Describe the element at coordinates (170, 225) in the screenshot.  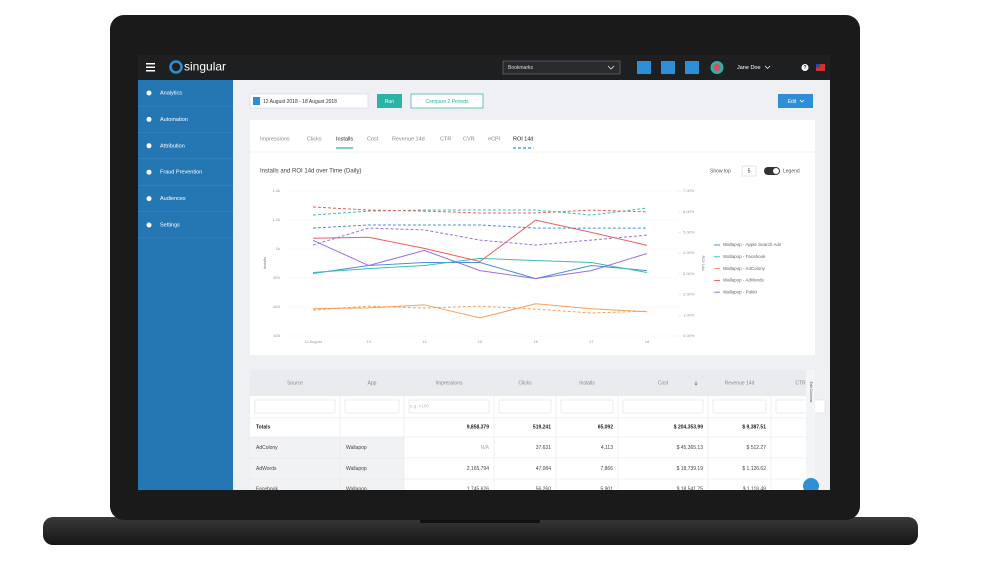
I see `sidebar-item: Settings` at that location.